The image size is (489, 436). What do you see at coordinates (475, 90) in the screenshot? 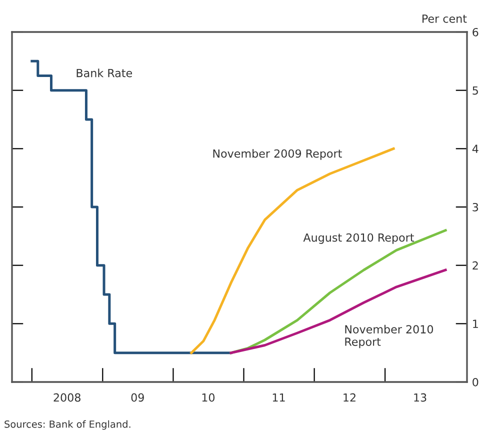
I see `y-tick-label: 5` at bounding box center [475, 90].